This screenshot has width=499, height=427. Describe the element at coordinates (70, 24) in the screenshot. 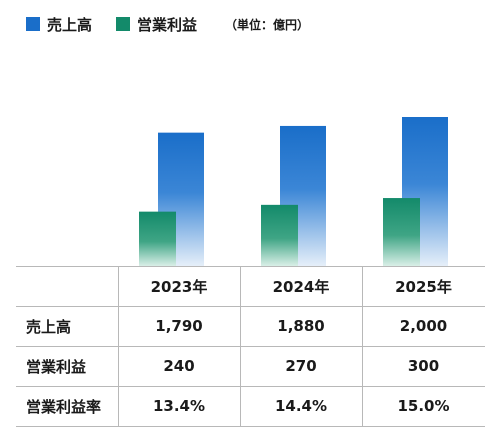

I see `legend-label-sales: 売上高` at that location.